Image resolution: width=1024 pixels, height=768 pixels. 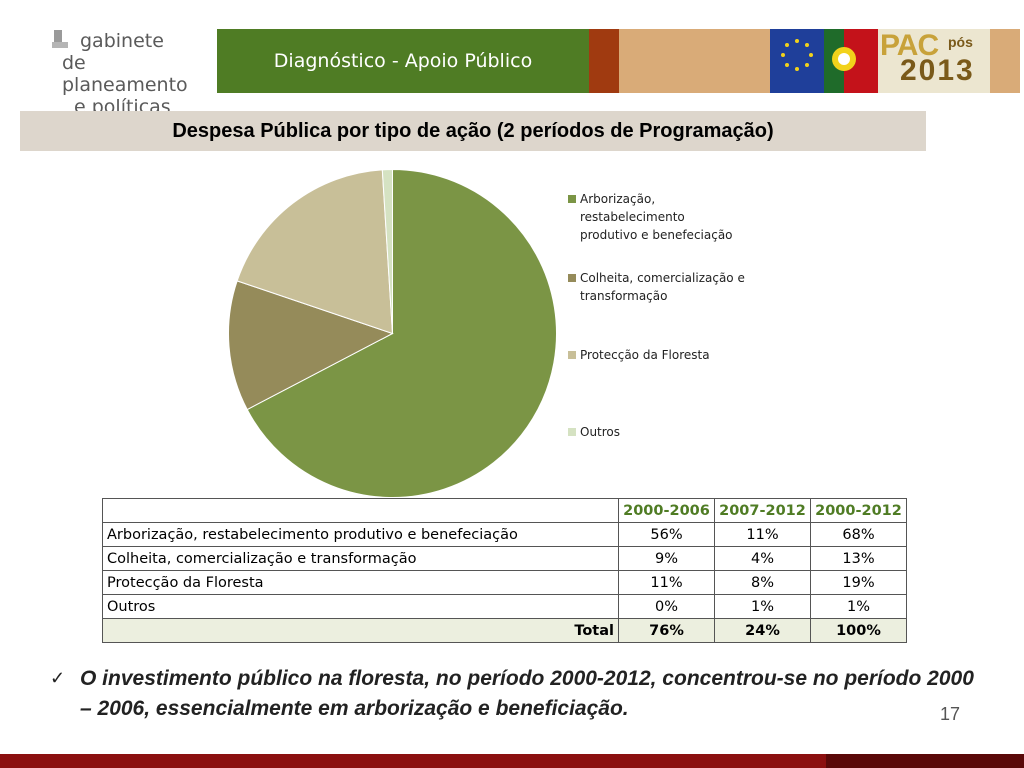 I want to click on eu-portugal-flags-icon, so click(x=824, y=61).